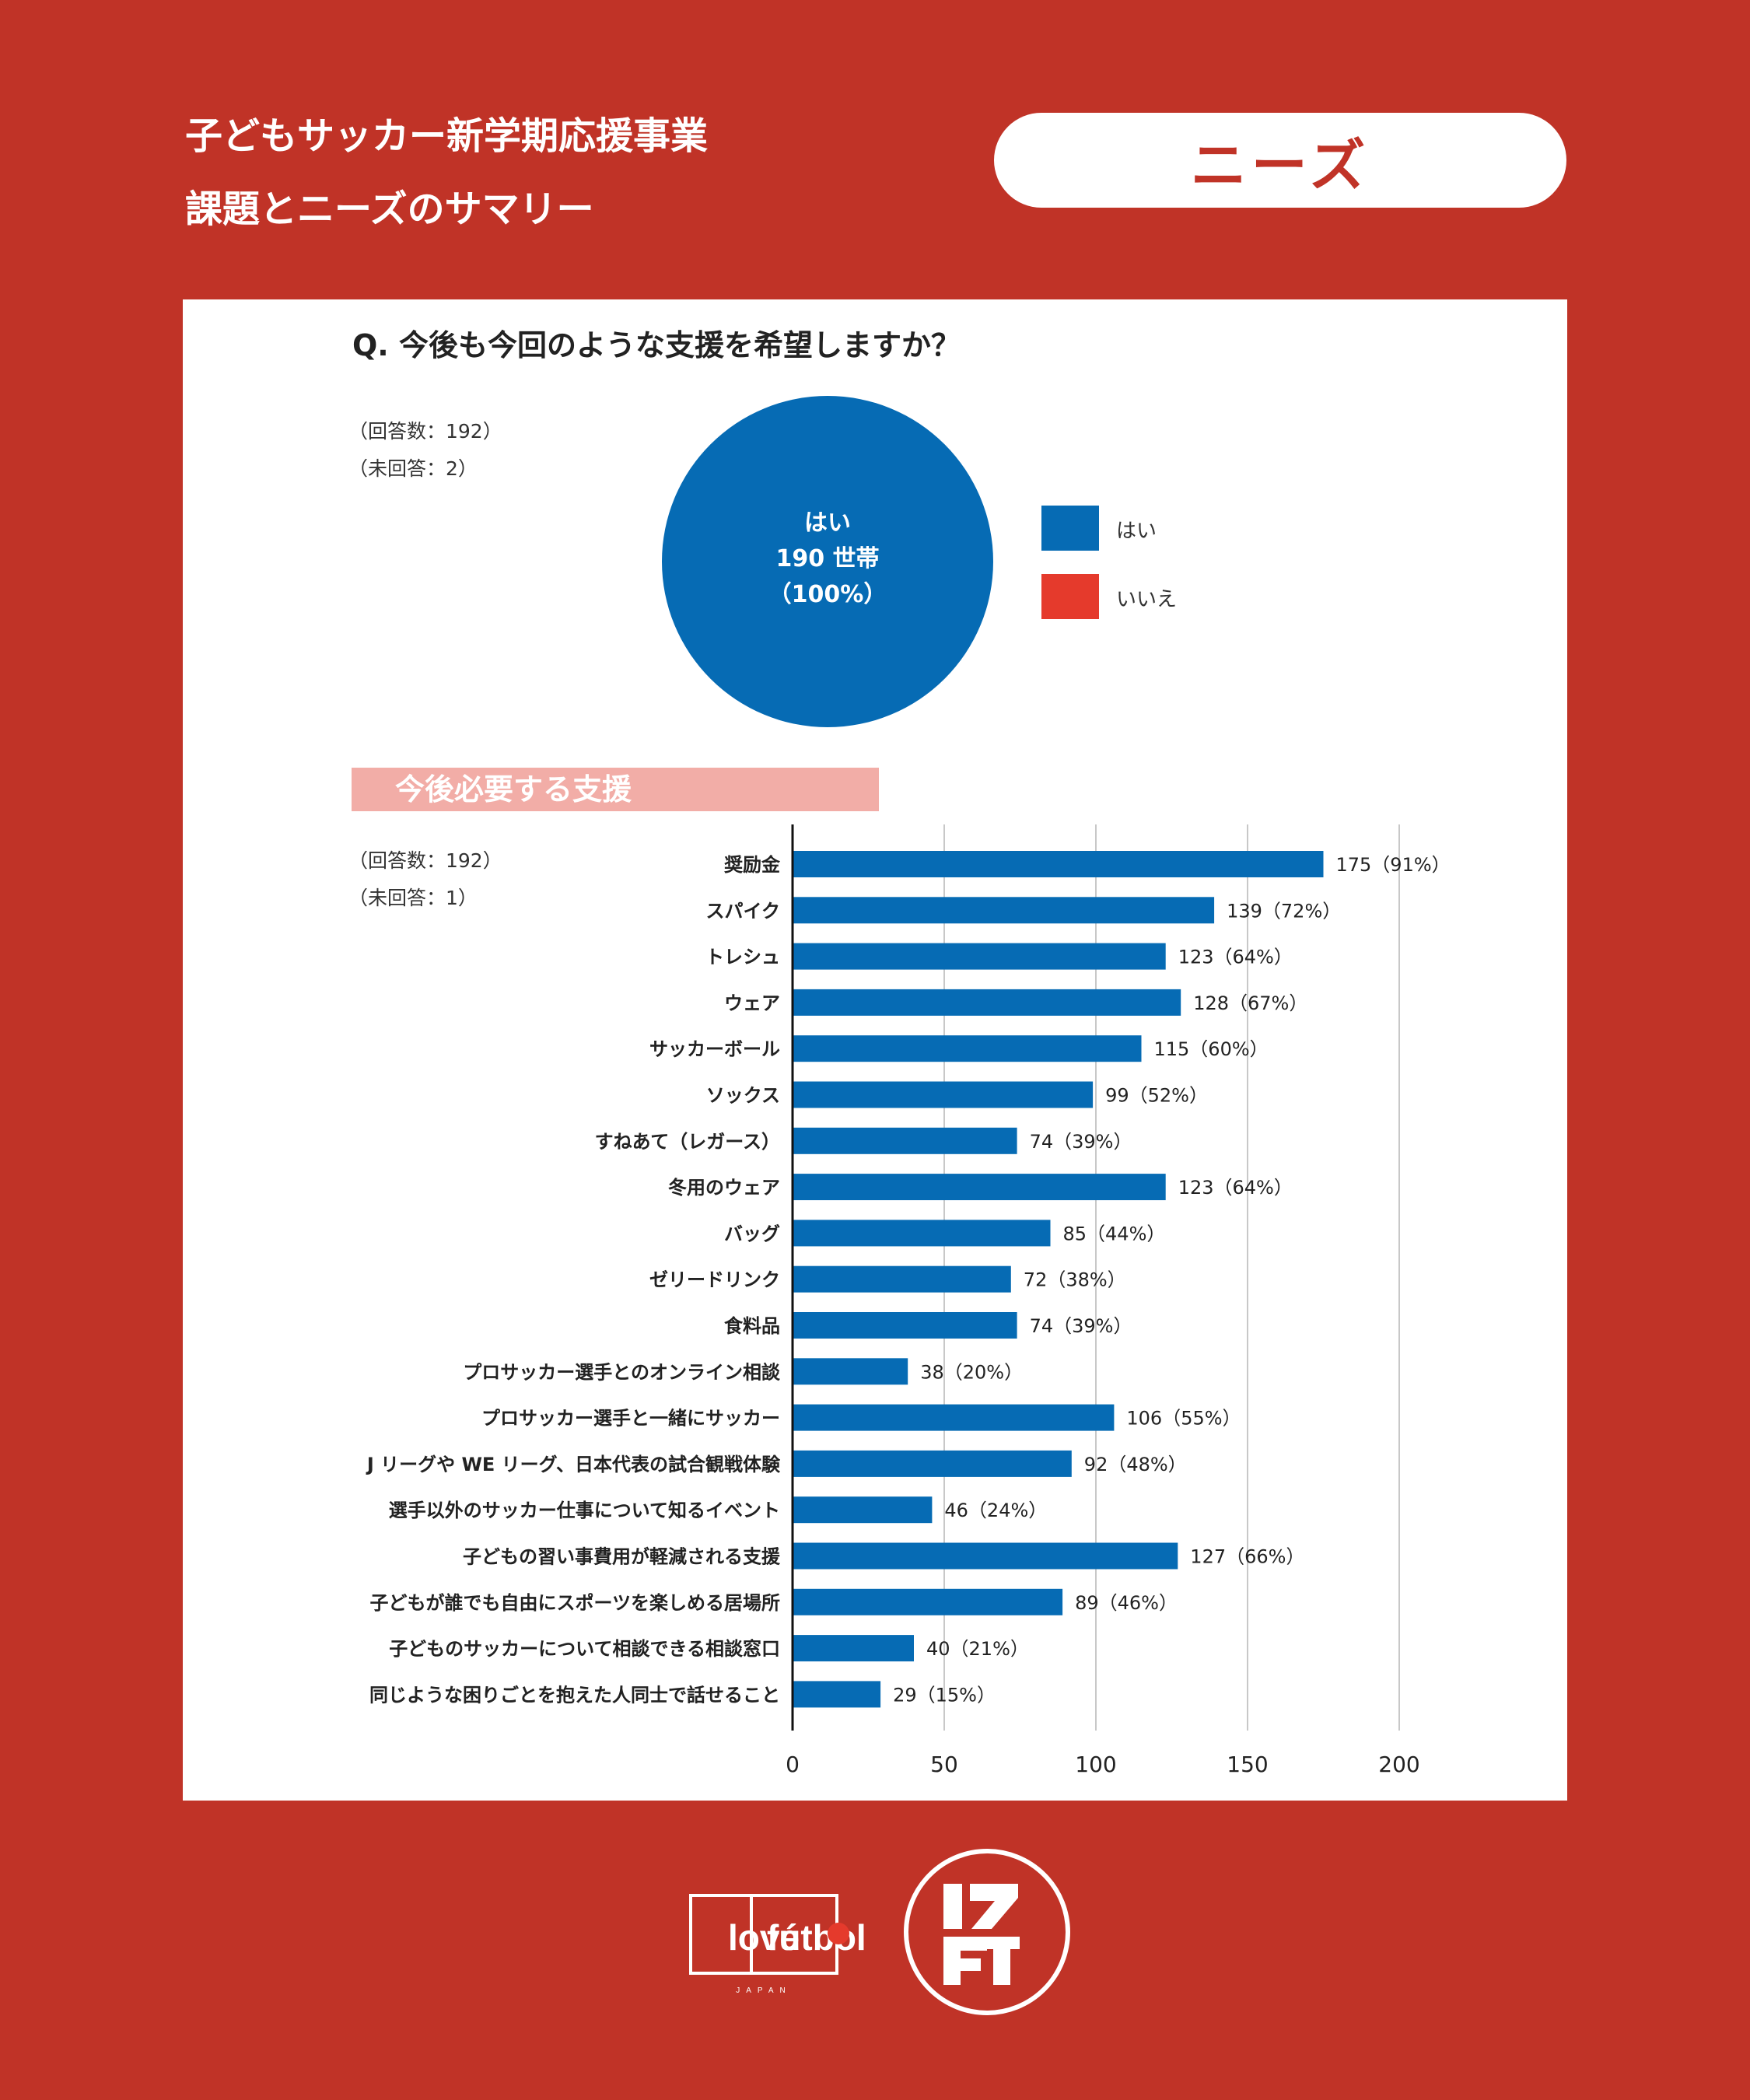 This screenshot has height=2100, width=1750. What do you see at coordinates (1126, 1603) in the screenshot?
I see `data-label-16: 89（46%）` at bounding box center [1126, 1603].